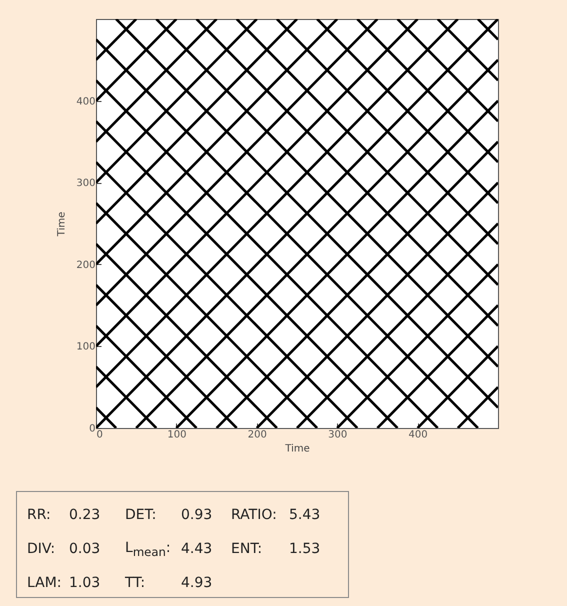  What do you see at coordinates (197, 549) in the screenshot?
I see `text: 4.43` at bounding box center [197, 549].